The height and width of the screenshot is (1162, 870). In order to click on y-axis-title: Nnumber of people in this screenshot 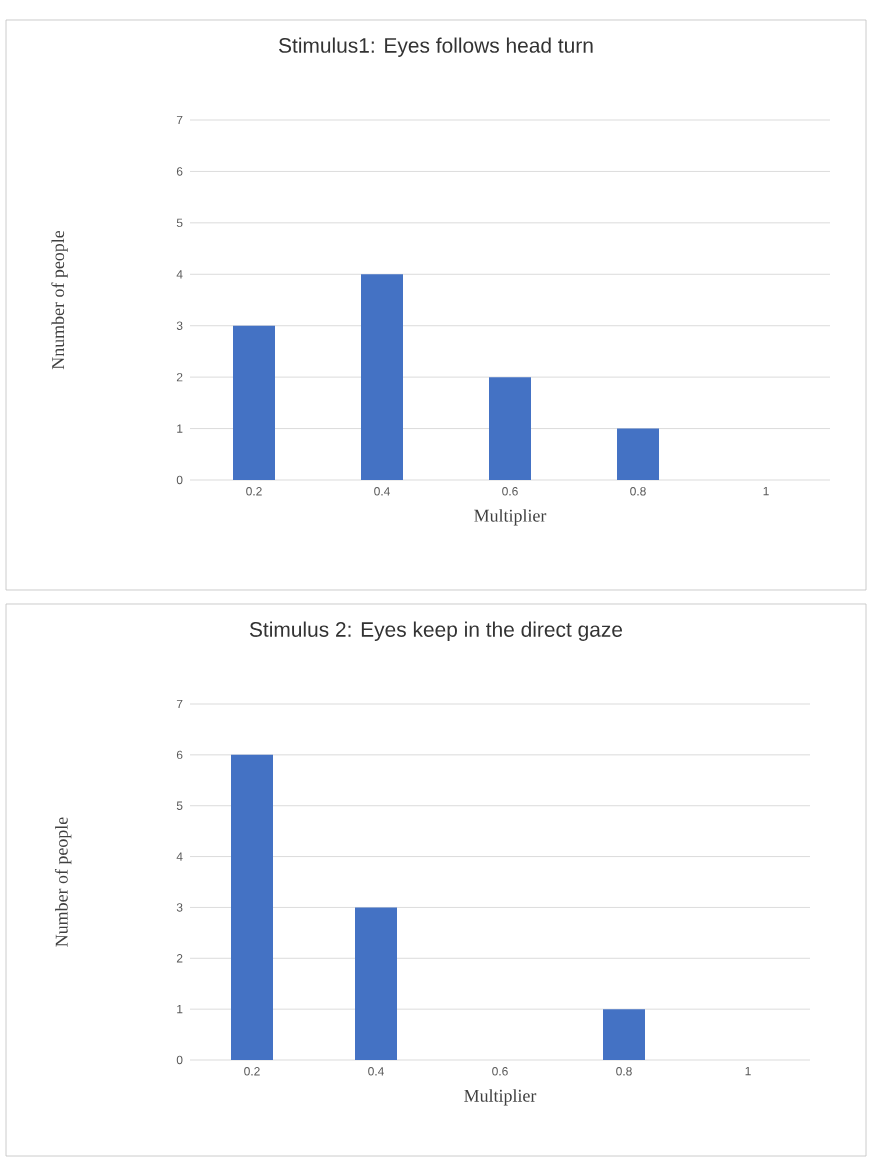, I will do `click(59, 300)`.